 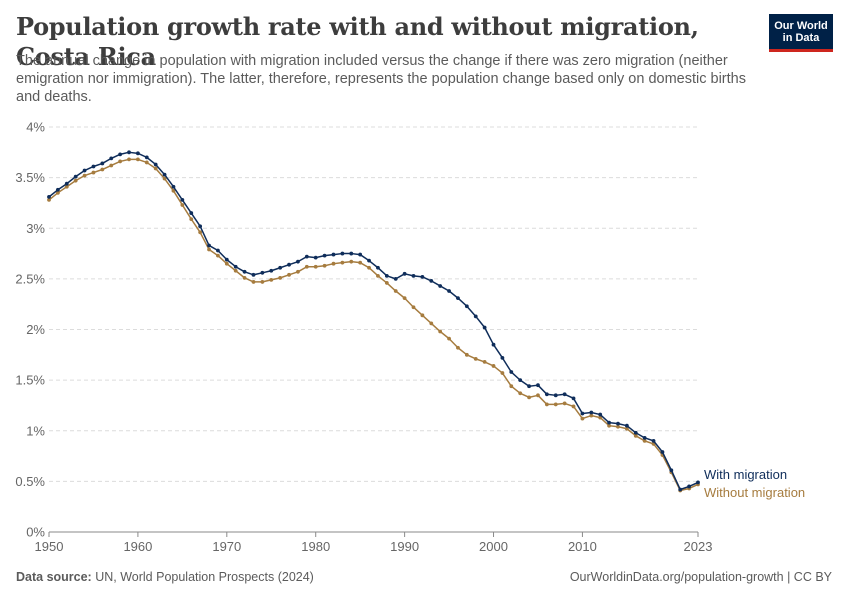 I want to click on logo-line-1: Our World, so click(x=801, y=26).